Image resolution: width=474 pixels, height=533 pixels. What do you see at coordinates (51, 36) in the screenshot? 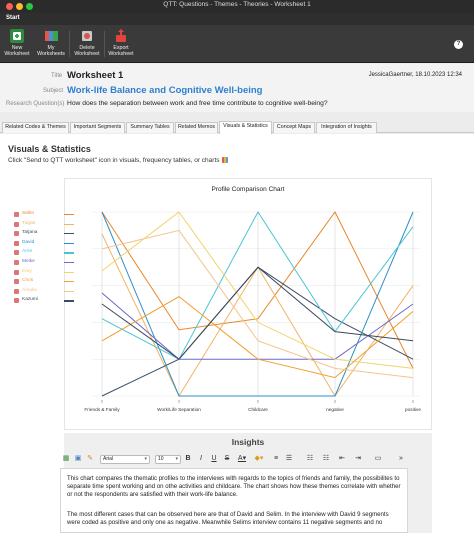
I see `my-worksheets-icon` at bounding box center [51, 36].